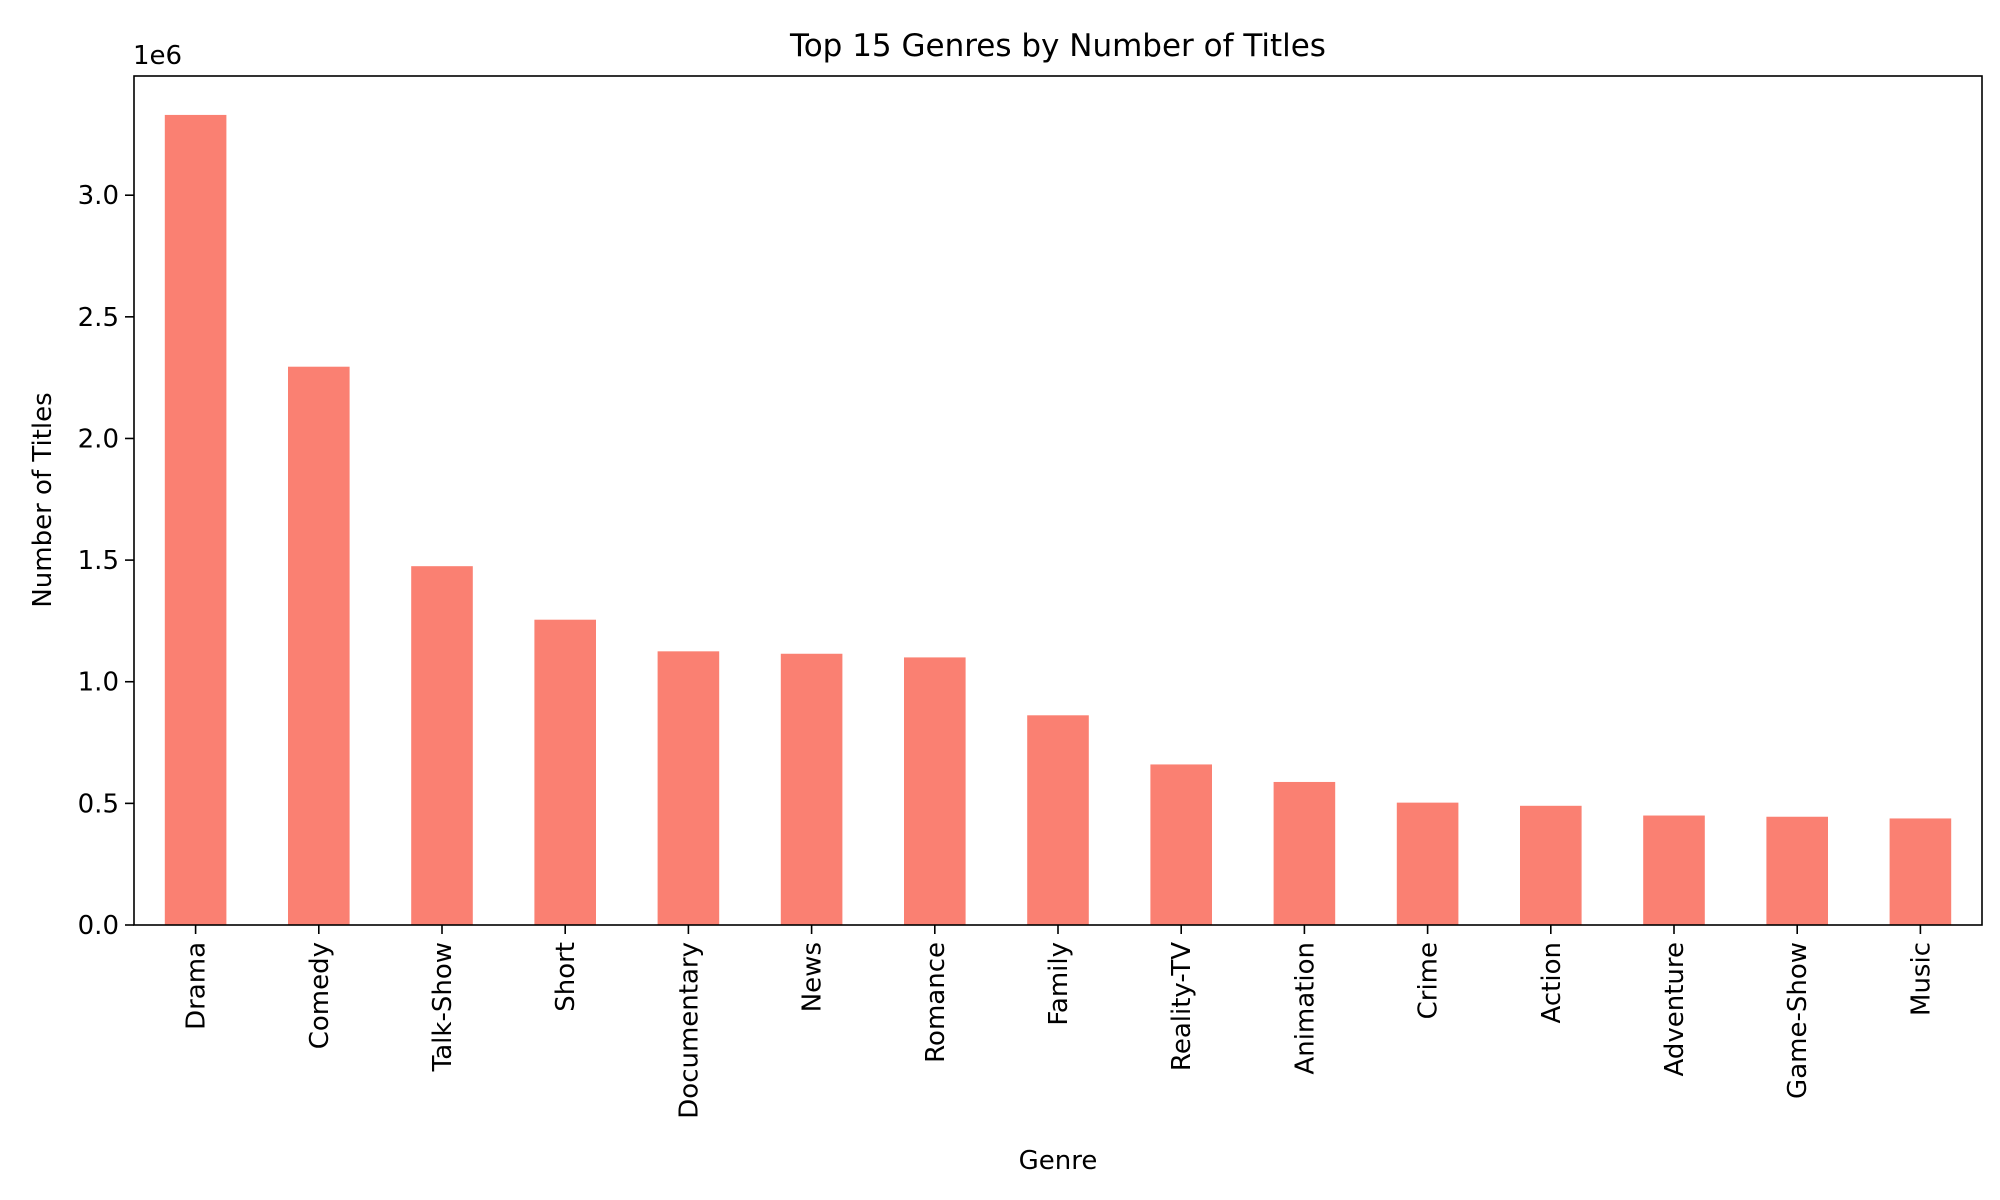 This screenshot has height=1200, width=2000. What do you see at coordinates (936, 1002) in the screenshot?
I see `x-tick-label: Romance` at bounding box center [936, 1002].